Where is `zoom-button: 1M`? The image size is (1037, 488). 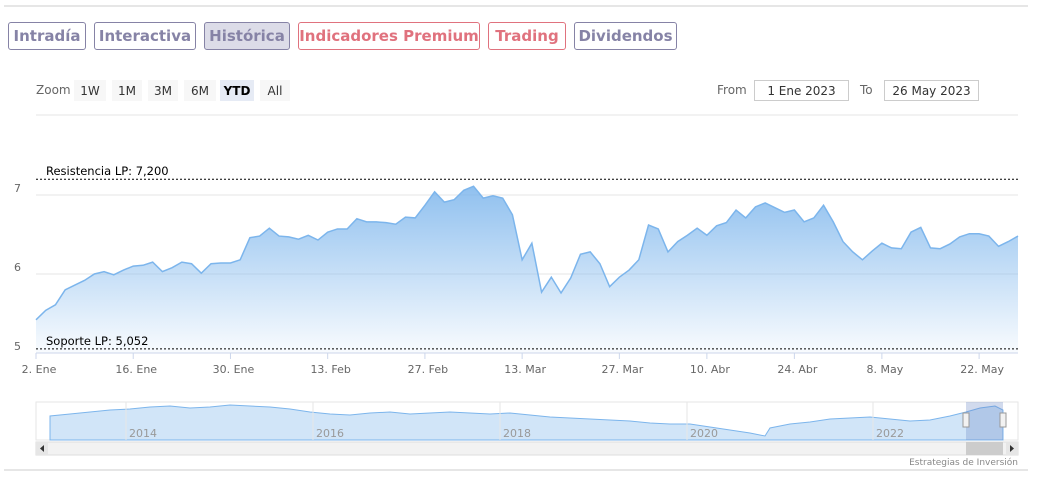 zoom-button: 1M is located at coordinates (127, 90).